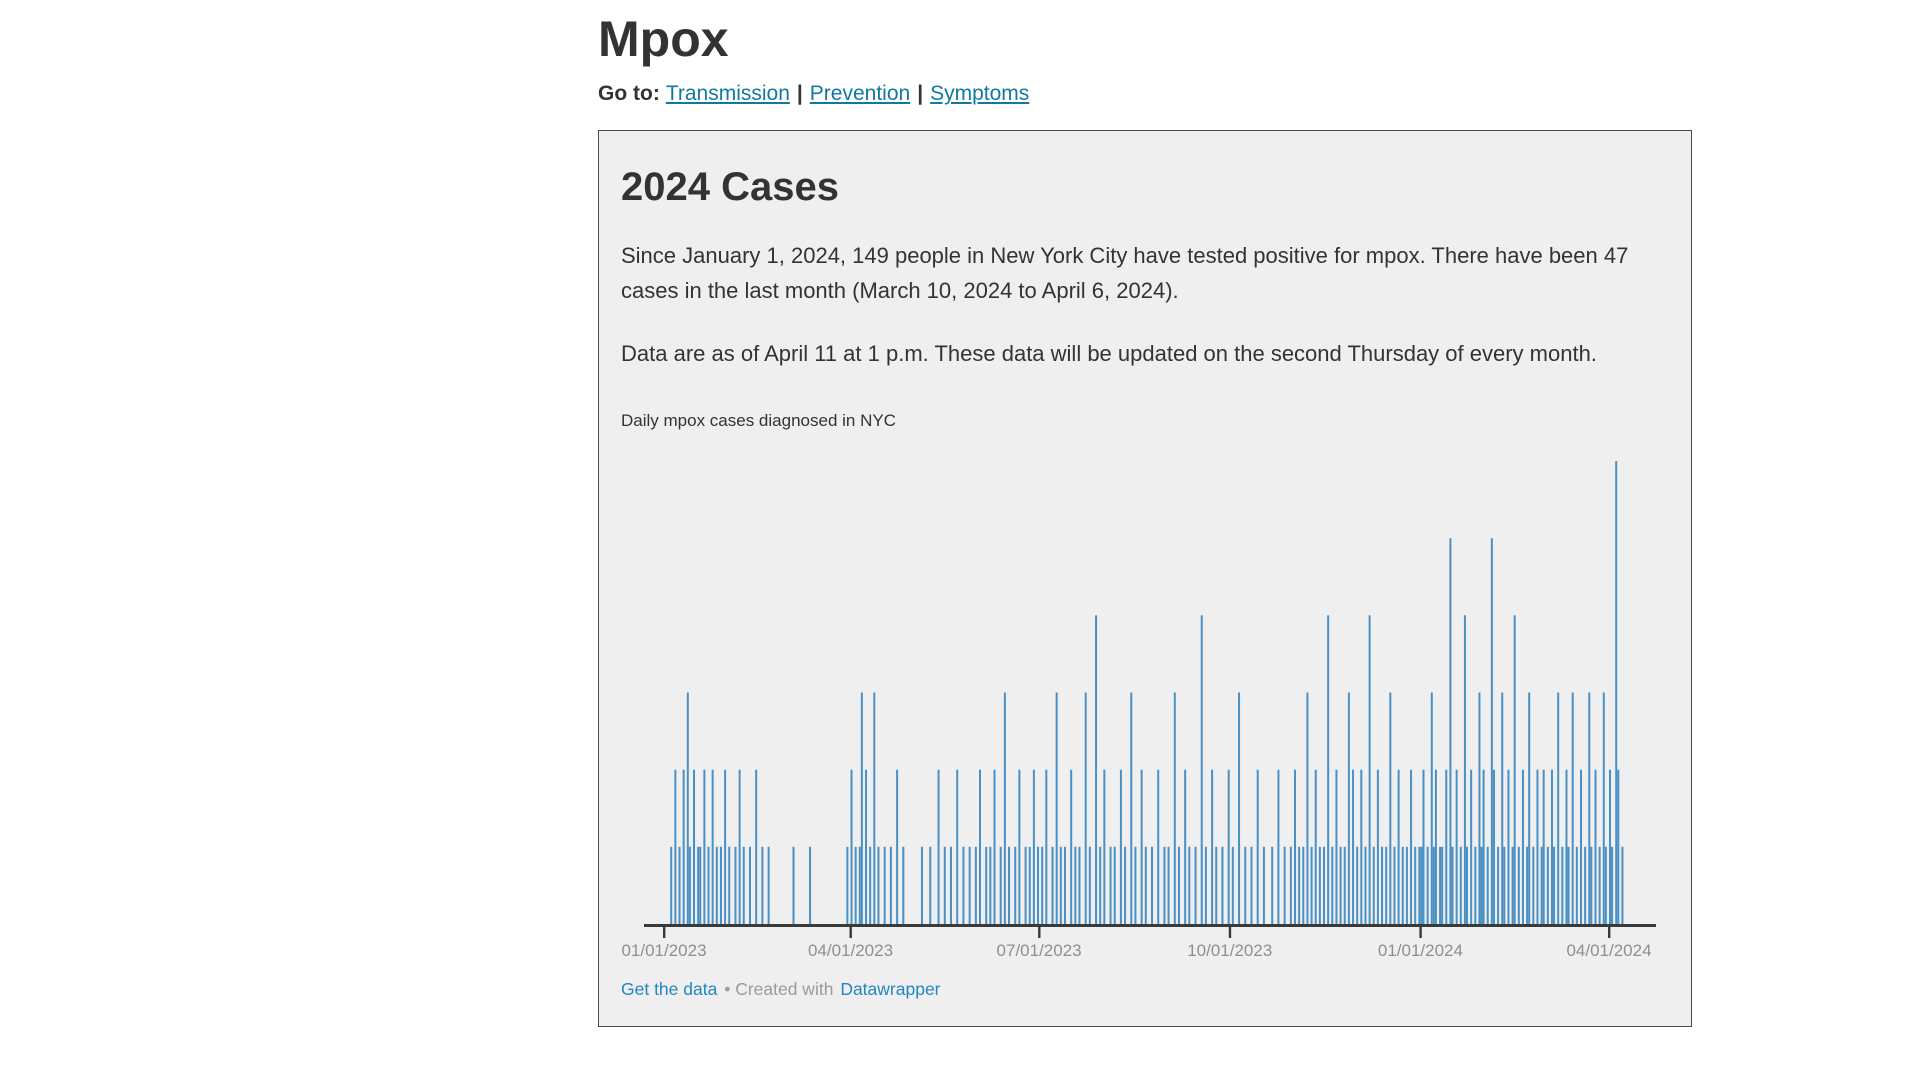  What do you see at coordinates (1609, 950) in the screenshot?
I see `x-axis-label: 04/01/2024` at bounding box center [1609, 950].